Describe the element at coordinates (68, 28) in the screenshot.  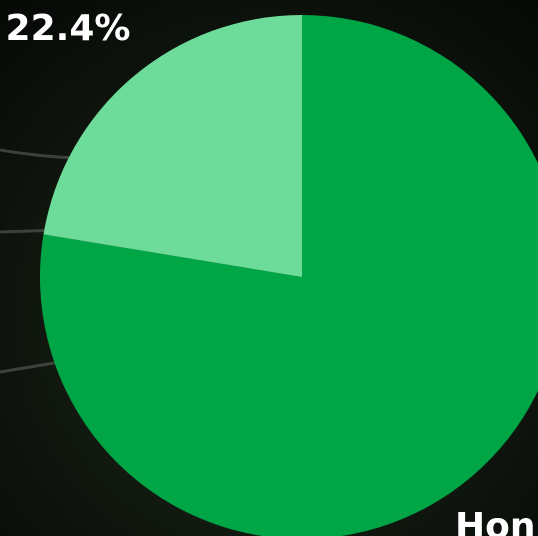
I see `value-label: 22.4%` at that location.